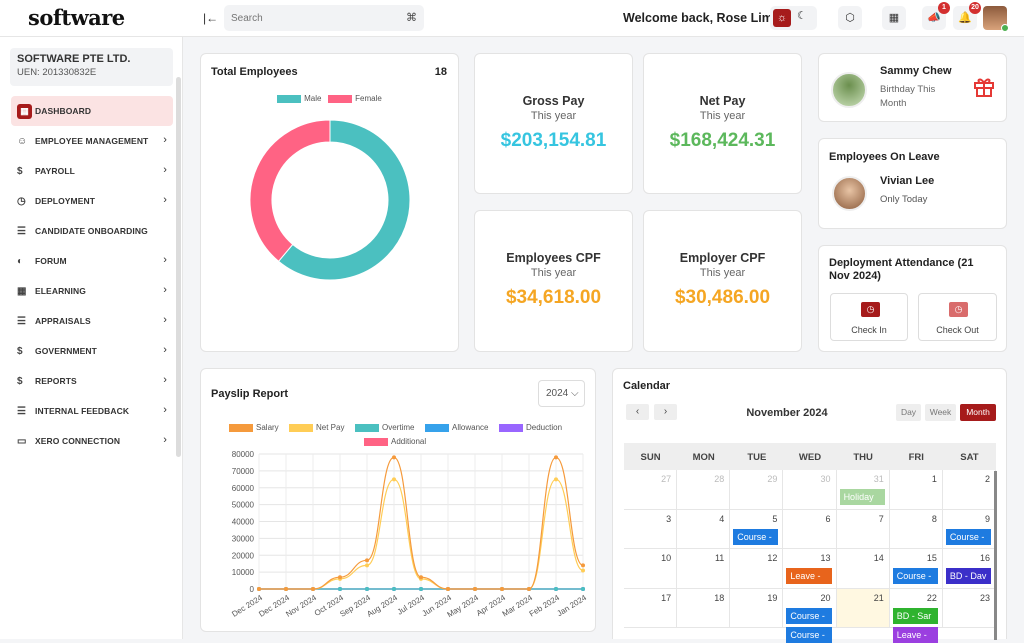  I want to click on sun-icon: ☼, so click(782, 18).